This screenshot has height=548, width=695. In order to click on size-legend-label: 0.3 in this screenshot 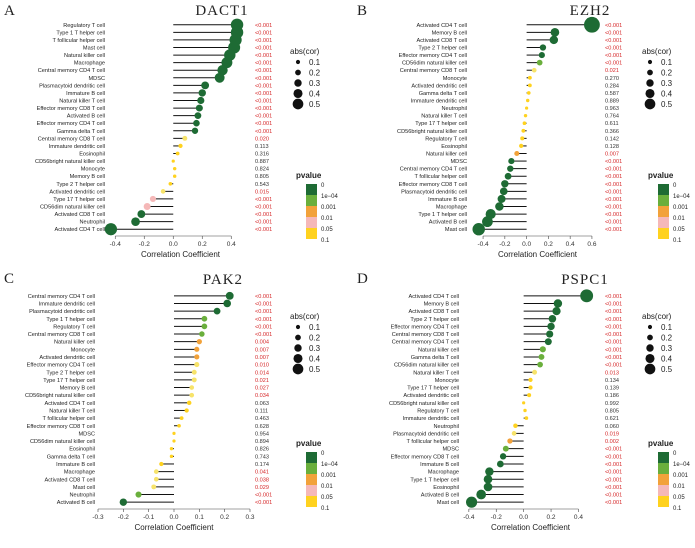, I will do `click(315, 348)`.